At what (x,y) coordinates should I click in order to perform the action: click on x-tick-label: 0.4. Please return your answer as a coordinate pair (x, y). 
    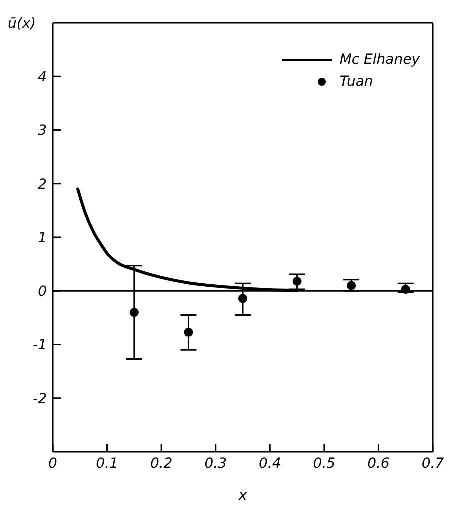
    Looking at the image, I should click on (270, 464).